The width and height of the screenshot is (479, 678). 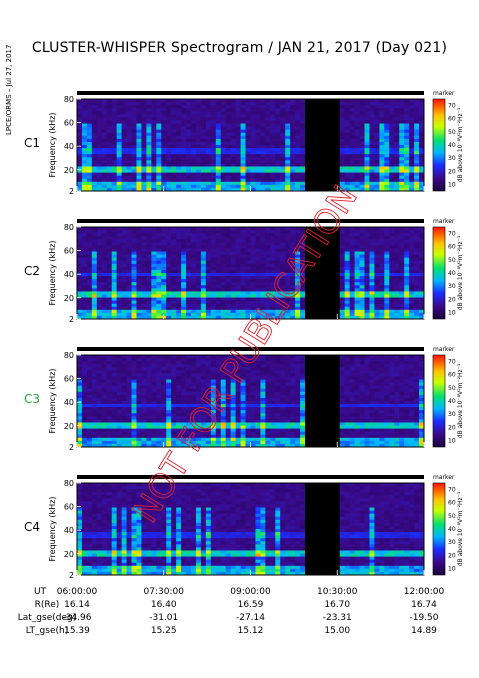 I want to click on colorbar-tick-label: 10, so click(x=452, y=312).